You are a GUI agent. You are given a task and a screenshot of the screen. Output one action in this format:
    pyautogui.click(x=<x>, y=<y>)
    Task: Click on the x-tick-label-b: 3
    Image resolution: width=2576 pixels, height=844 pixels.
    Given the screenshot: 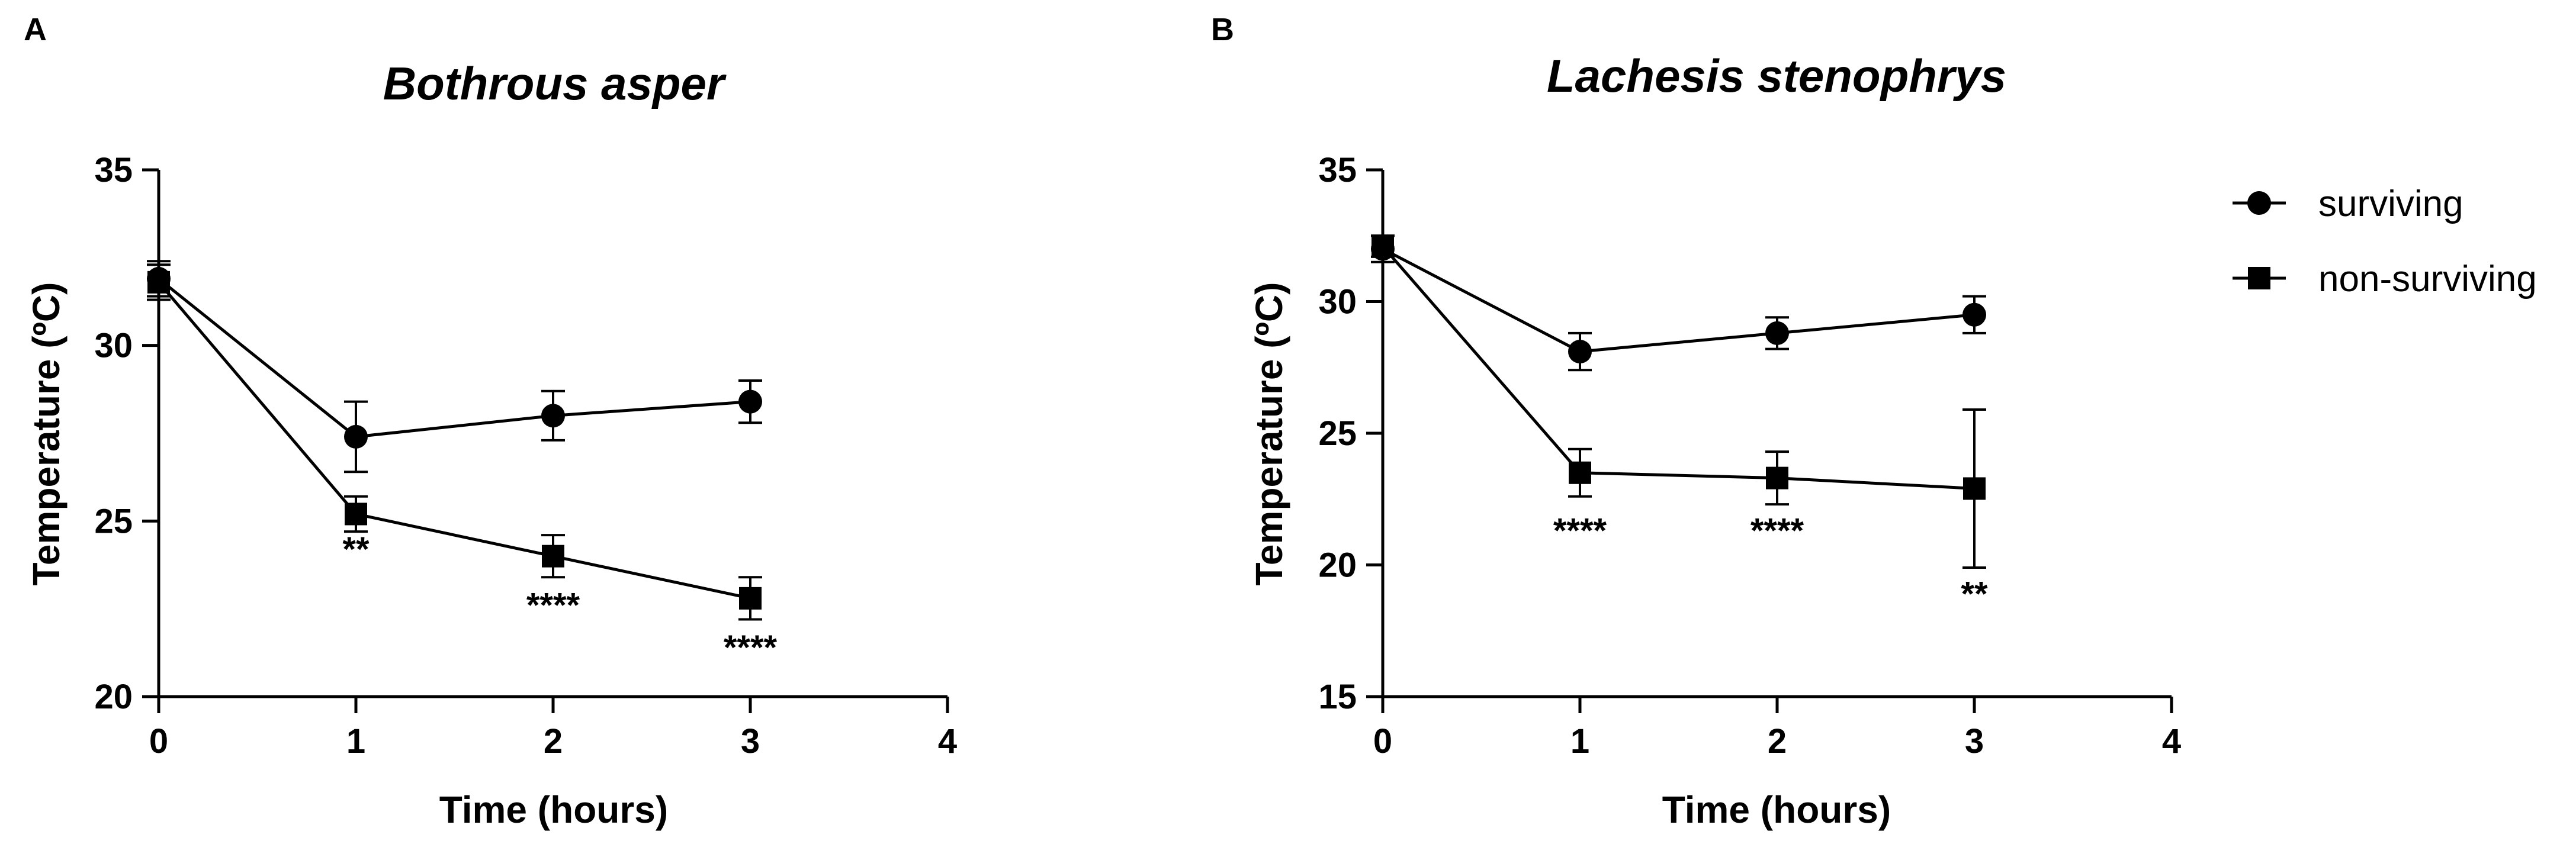 What is the action you would take?
    pyautogui.click(x=1974, y=742)
    